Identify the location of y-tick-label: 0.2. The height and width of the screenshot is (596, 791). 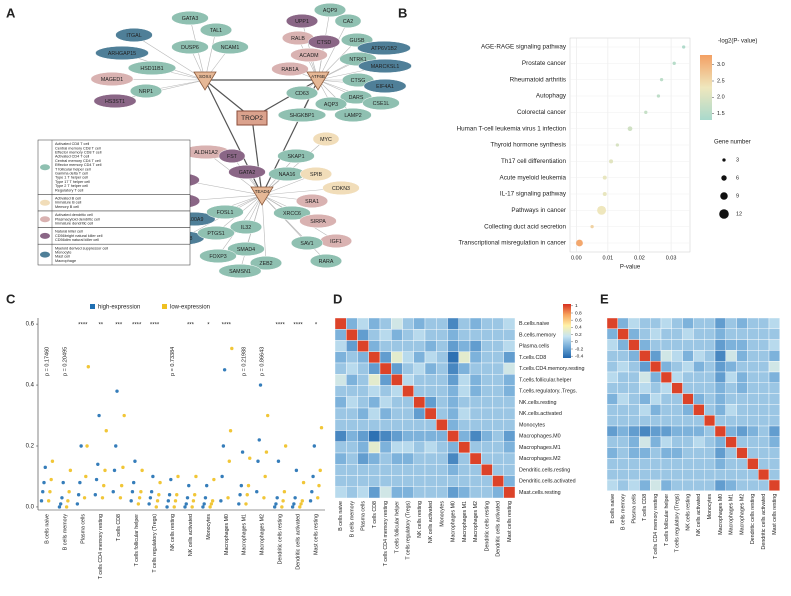
(30, 447).